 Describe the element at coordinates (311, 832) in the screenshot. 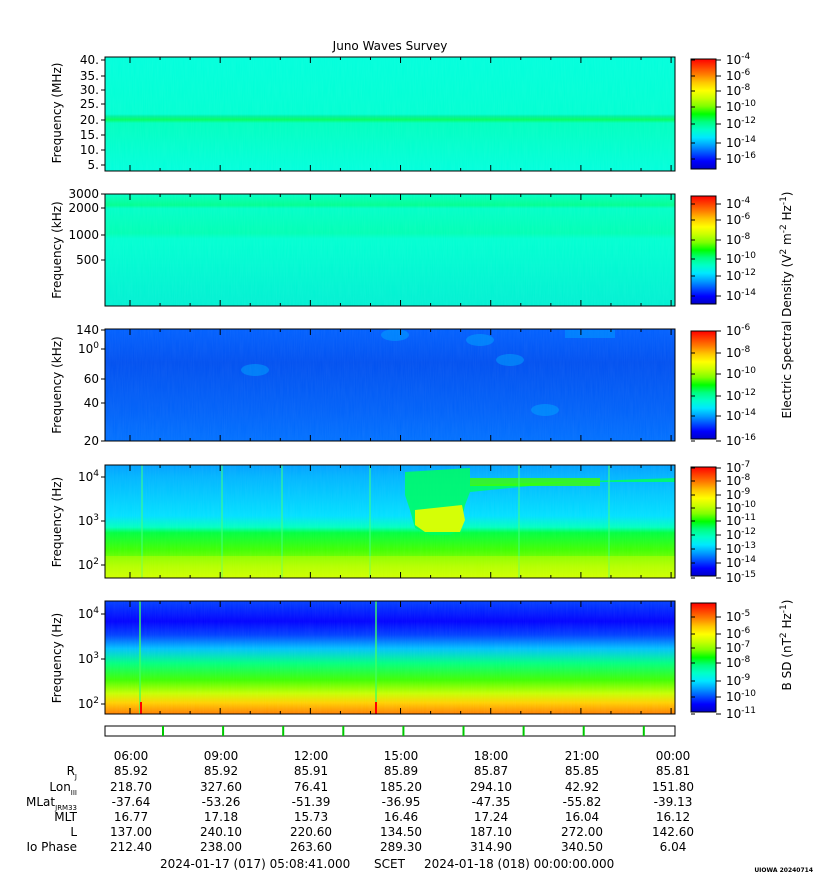

I see `ephemeris-value: 220.60` at that location.